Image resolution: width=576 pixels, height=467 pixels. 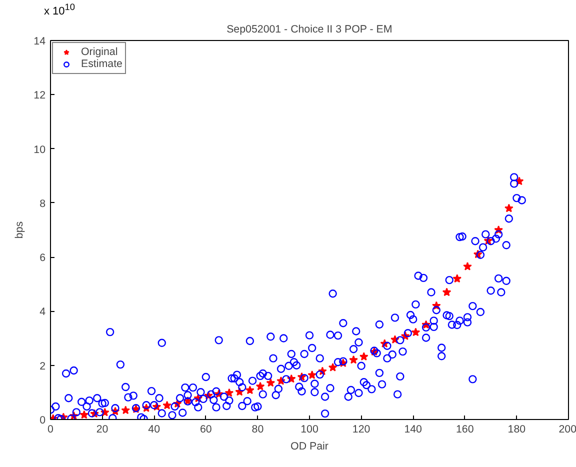 I want to click on x-tick-label: 140, so click(x=413, y=430).